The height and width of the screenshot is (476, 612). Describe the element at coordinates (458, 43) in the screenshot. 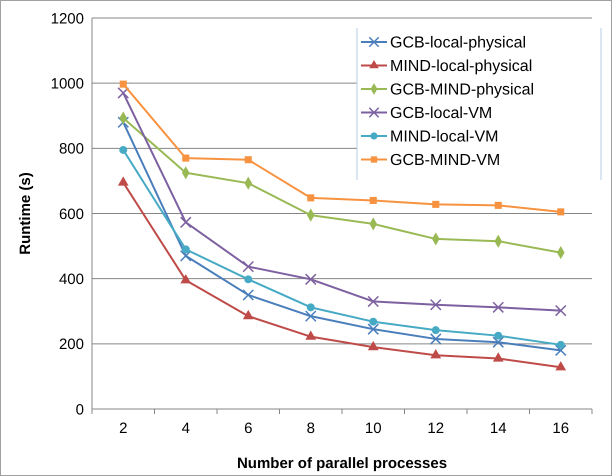

I see `legend-label: GCB-local-physical` at that location.